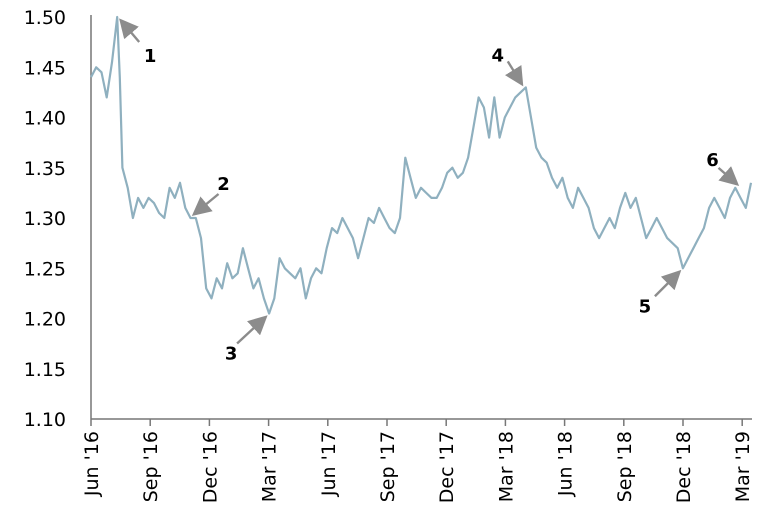 The height and width of the screenshot is (518, 778). Describe the element at coordinates (497, 55) in the screenshot. I see `annotation-label-4: 4` at that location.